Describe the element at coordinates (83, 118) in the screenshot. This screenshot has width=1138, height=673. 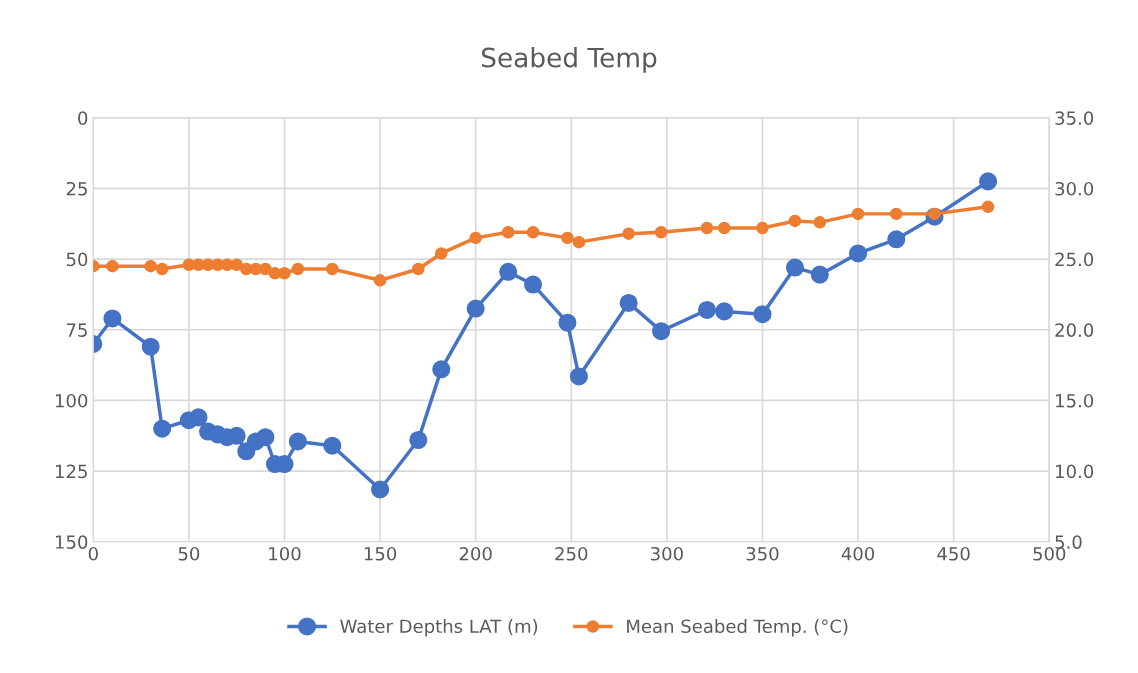
I see `y-tick-label: 0` at that location.